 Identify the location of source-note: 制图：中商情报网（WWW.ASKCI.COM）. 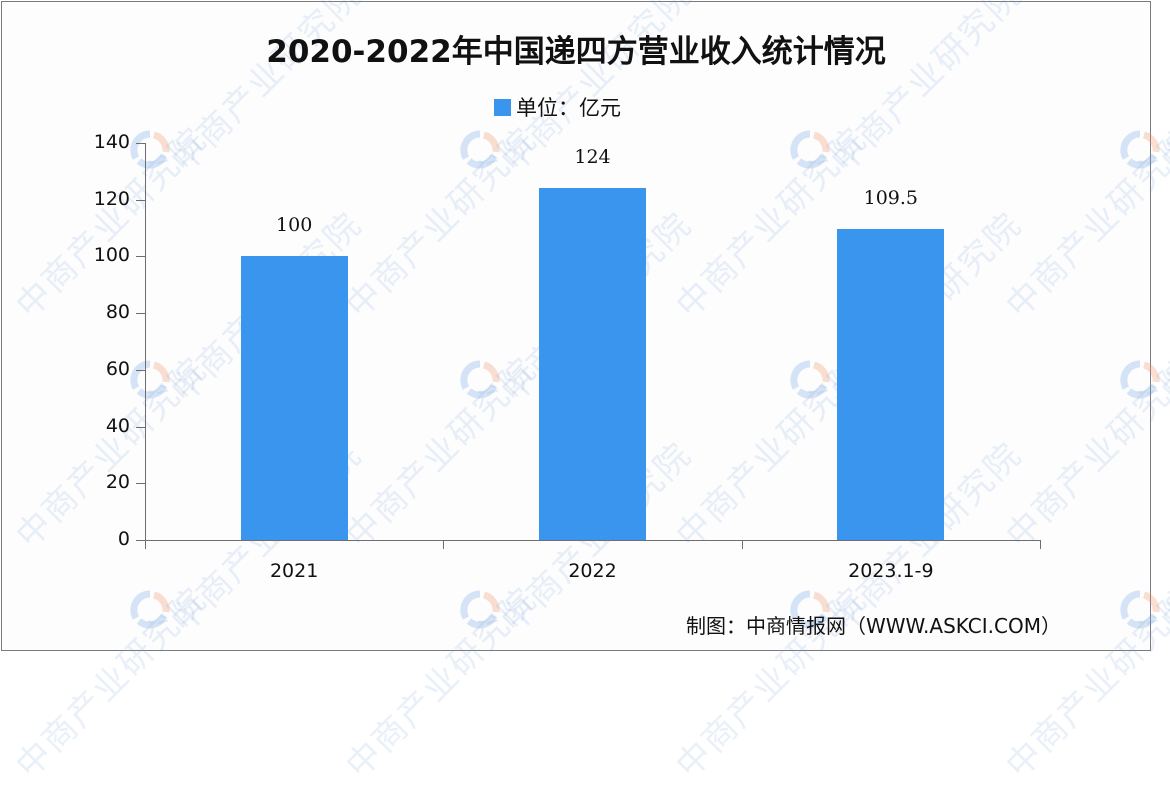
(873, 626).